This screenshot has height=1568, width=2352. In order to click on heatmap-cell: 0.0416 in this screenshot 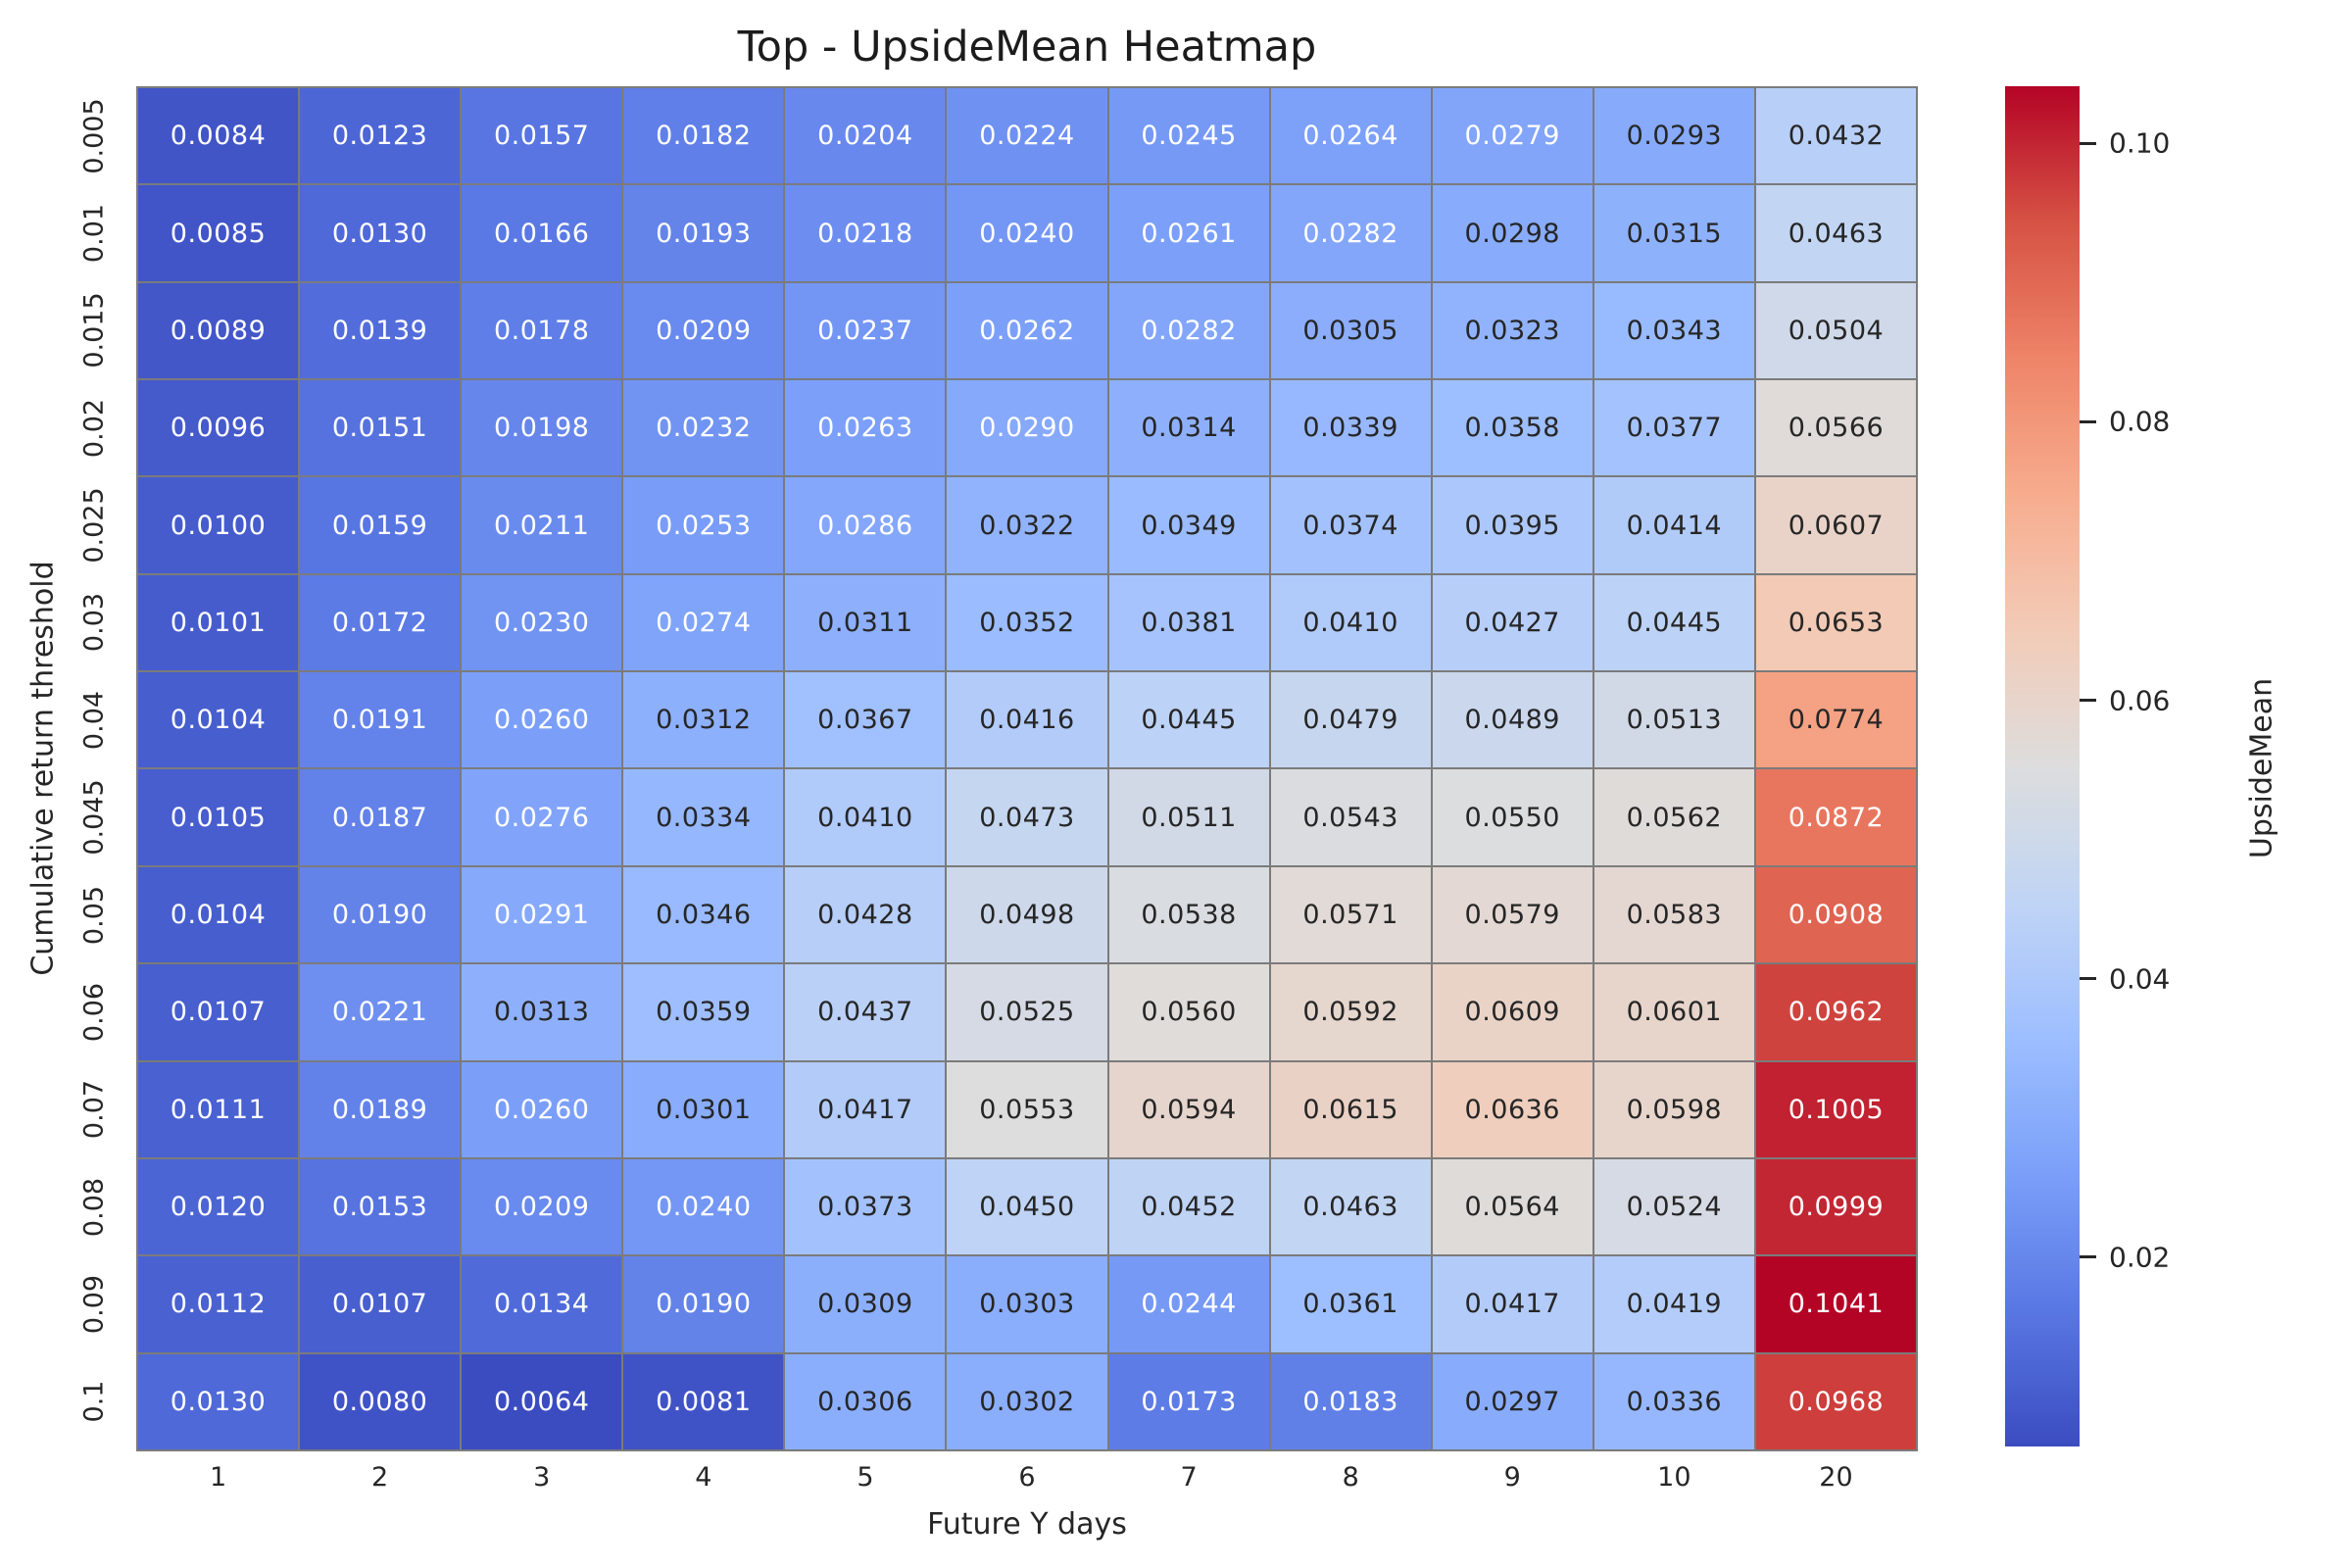, I will do `click(1027, 720)`.